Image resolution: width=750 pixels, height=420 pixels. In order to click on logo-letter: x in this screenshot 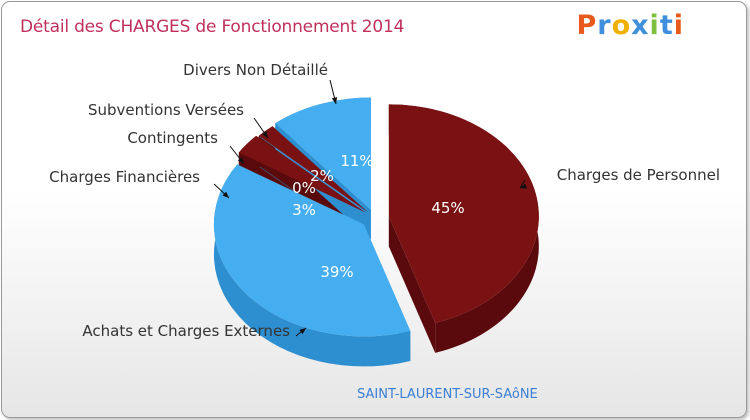, I will do `click(640, 25)`.